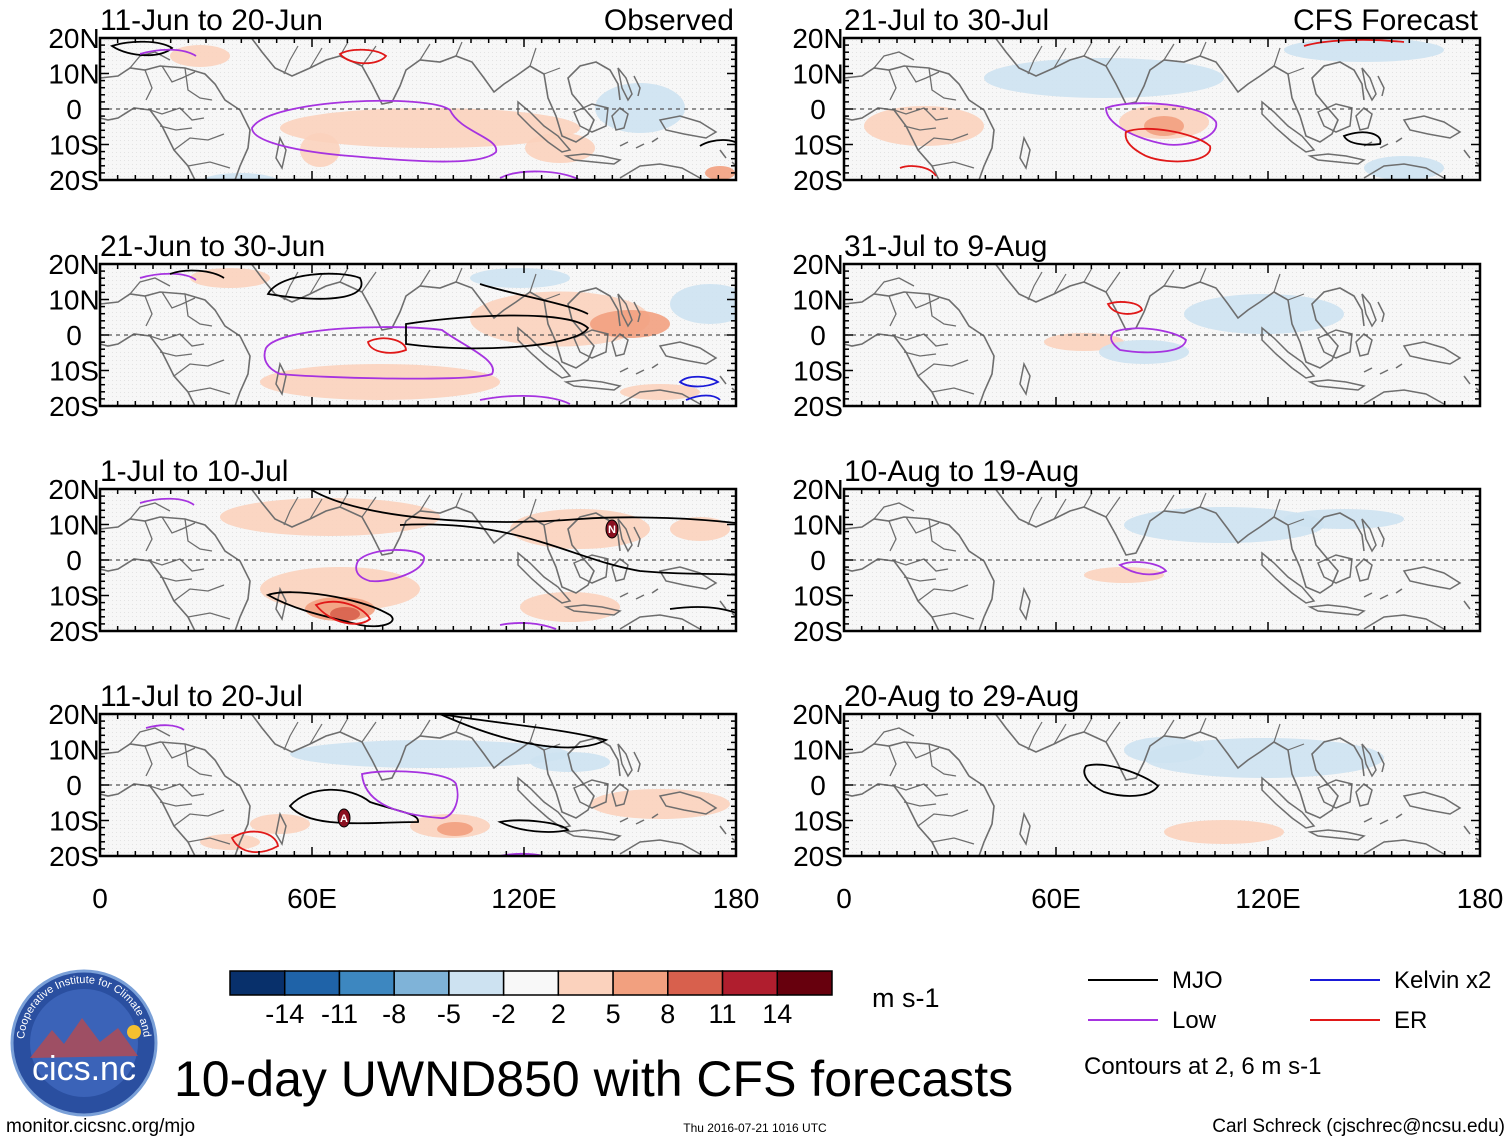  What do you see at coordinates (1197, 980) in the screenshot?
I see `legend-label: MJO` at bounding box center [1197, 980].